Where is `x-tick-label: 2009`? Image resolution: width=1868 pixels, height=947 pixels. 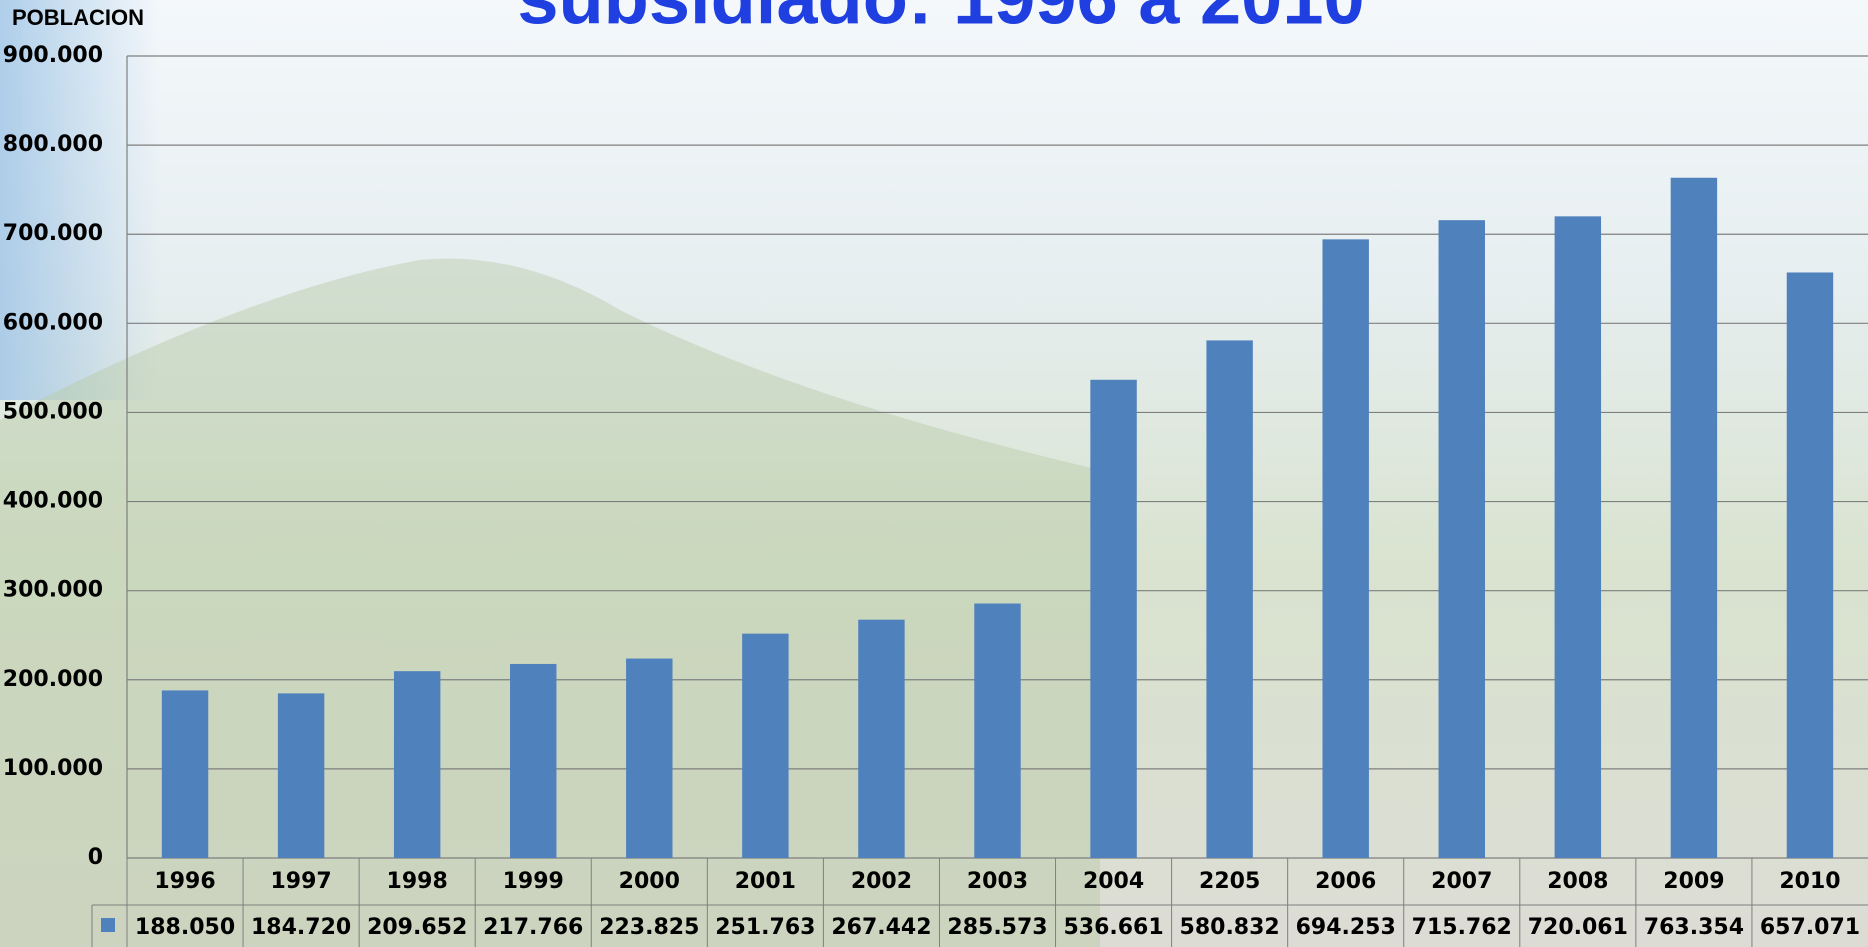 x-tick-label: 2009 is located at coordinates (1693, 881).